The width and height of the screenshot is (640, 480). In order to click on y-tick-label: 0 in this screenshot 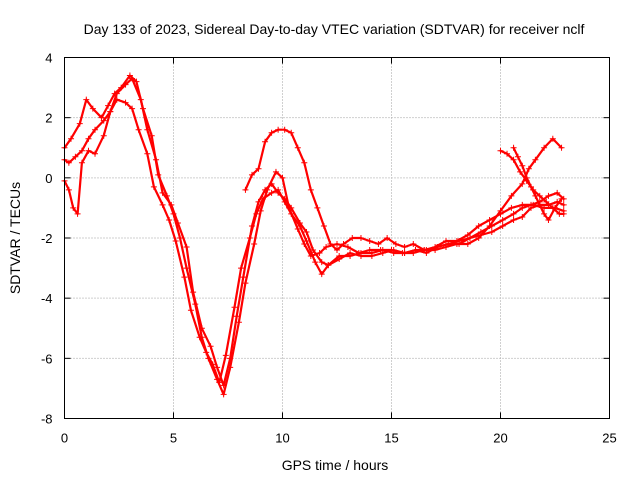, I will do `click(48, 178)`.